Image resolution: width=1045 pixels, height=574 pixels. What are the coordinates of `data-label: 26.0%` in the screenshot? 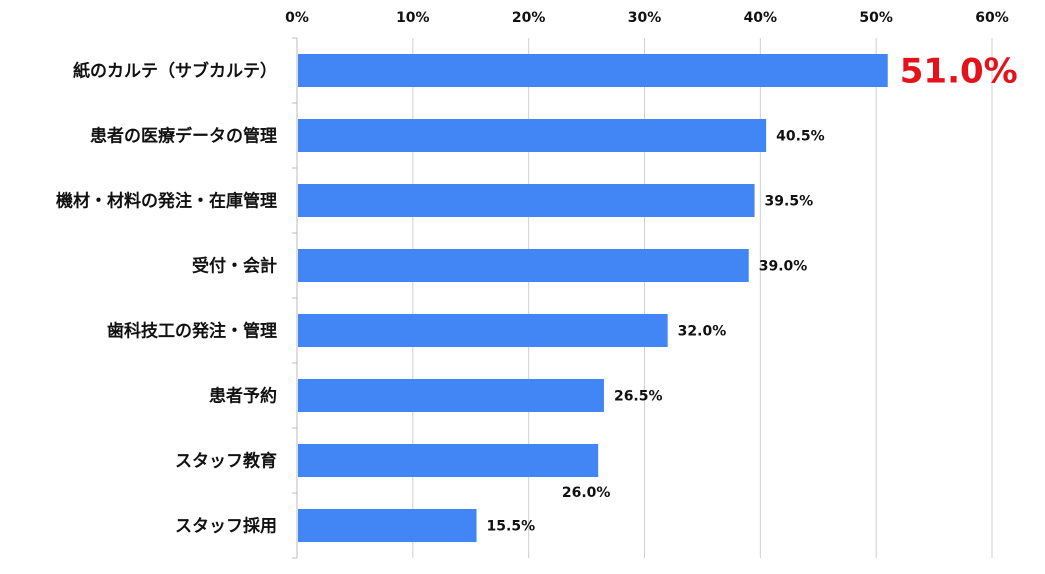 It's located at (586, 493).